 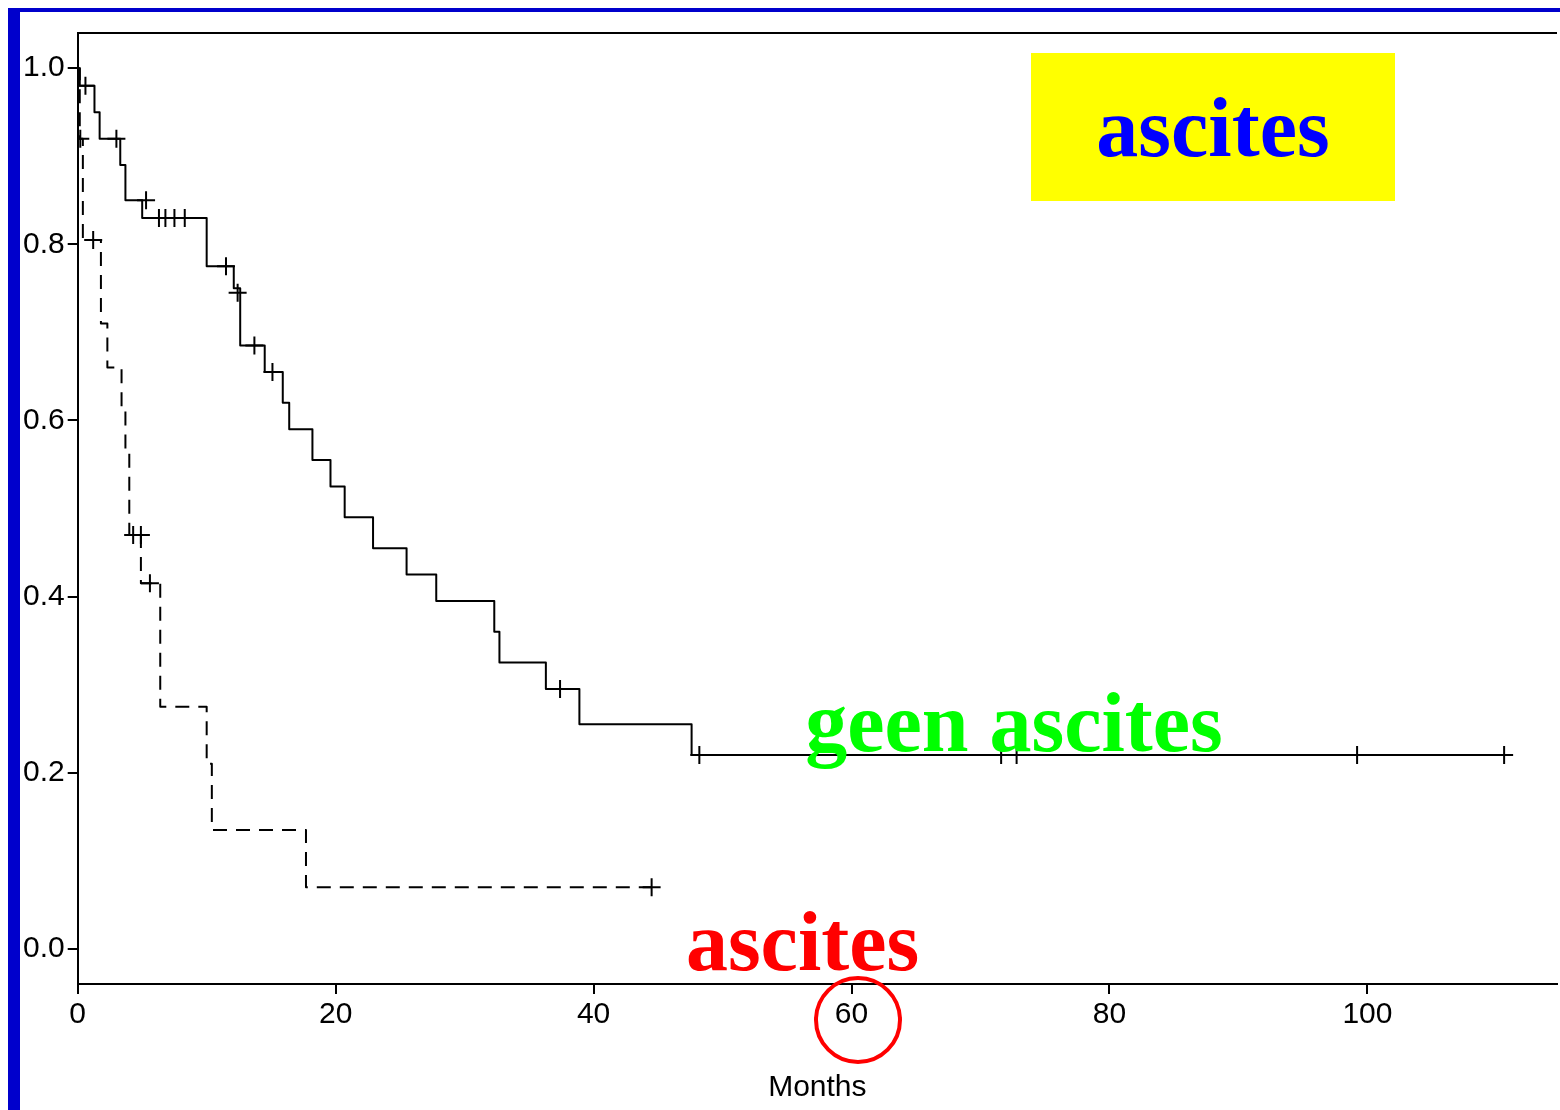 What do you see at coordinates (817, 1086) in the screenshot?
I see `x-axis-title: Months` at bounding box center [817, 1086].